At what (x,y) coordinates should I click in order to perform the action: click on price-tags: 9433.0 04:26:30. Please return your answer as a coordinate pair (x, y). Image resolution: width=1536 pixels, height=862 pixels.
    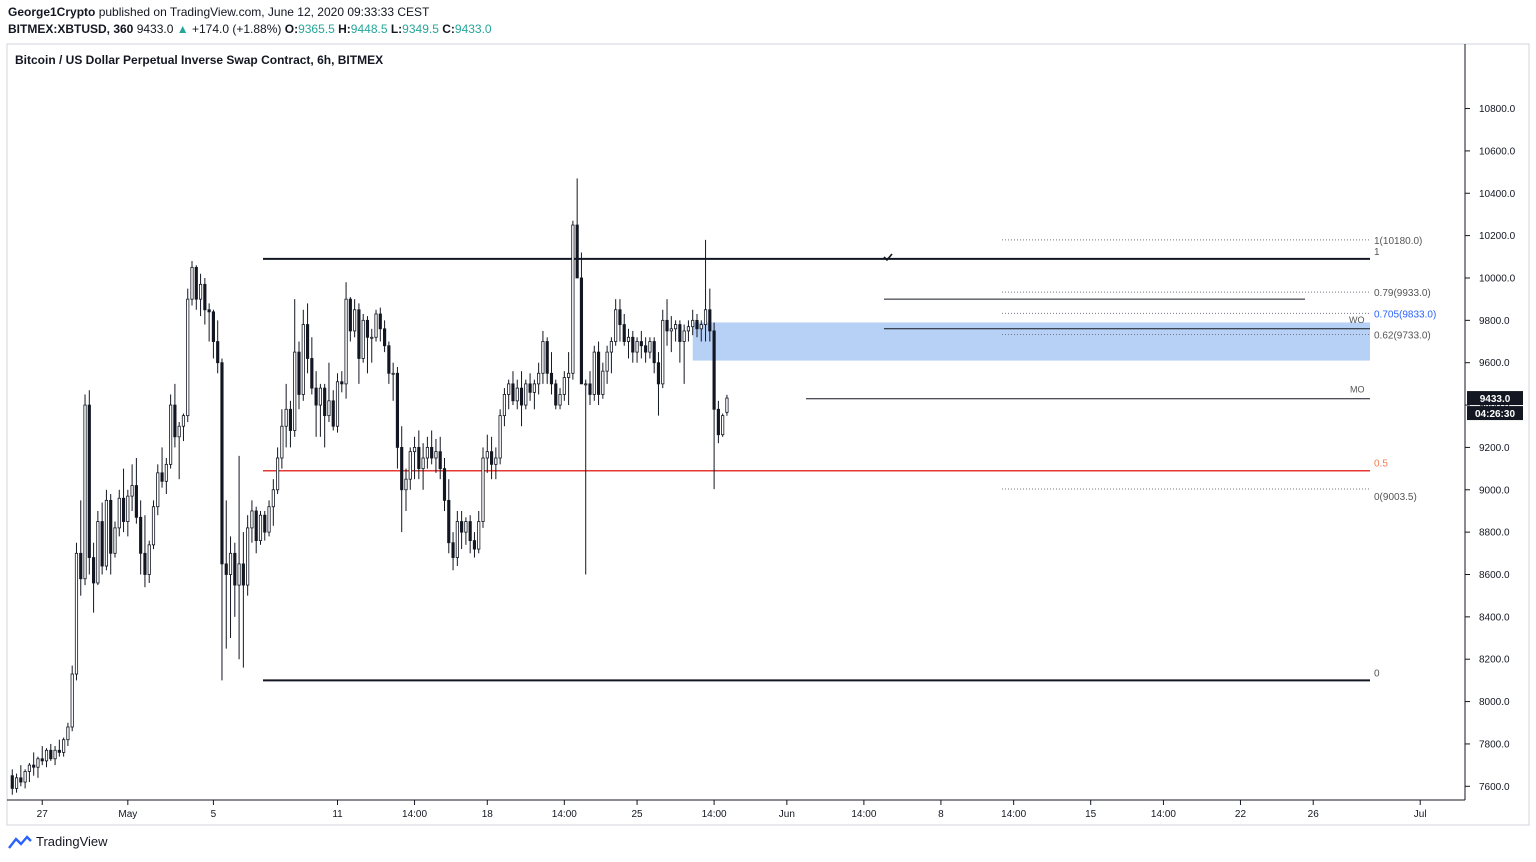
    Looking at the image, I should click on (1495, 406).